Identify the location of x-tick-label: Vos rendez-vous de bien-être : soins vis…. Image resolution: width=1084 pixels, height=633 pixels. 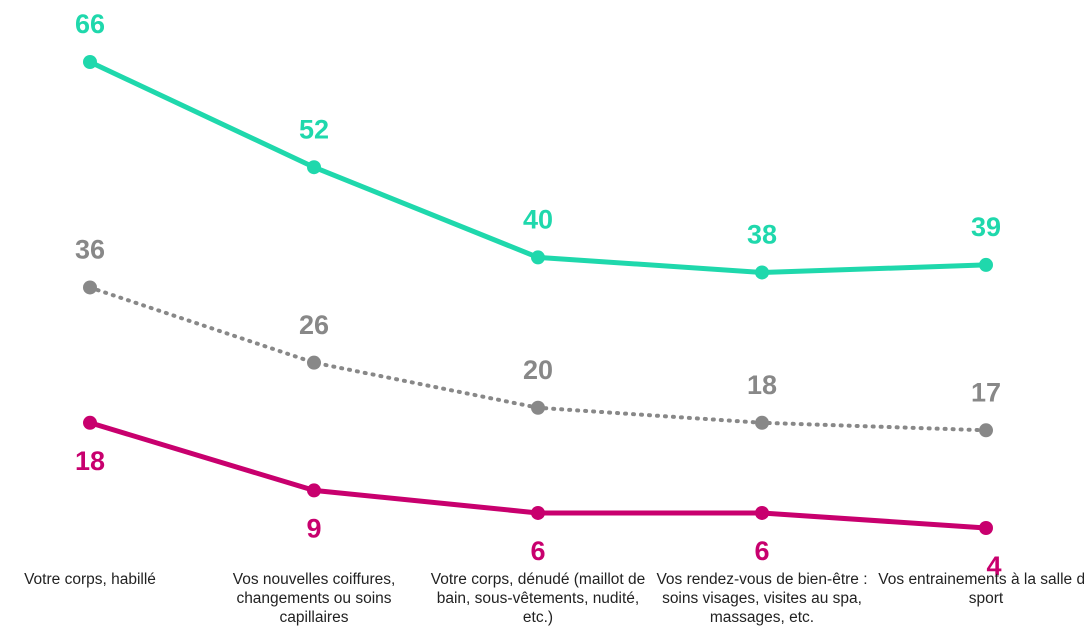
(762, 598).